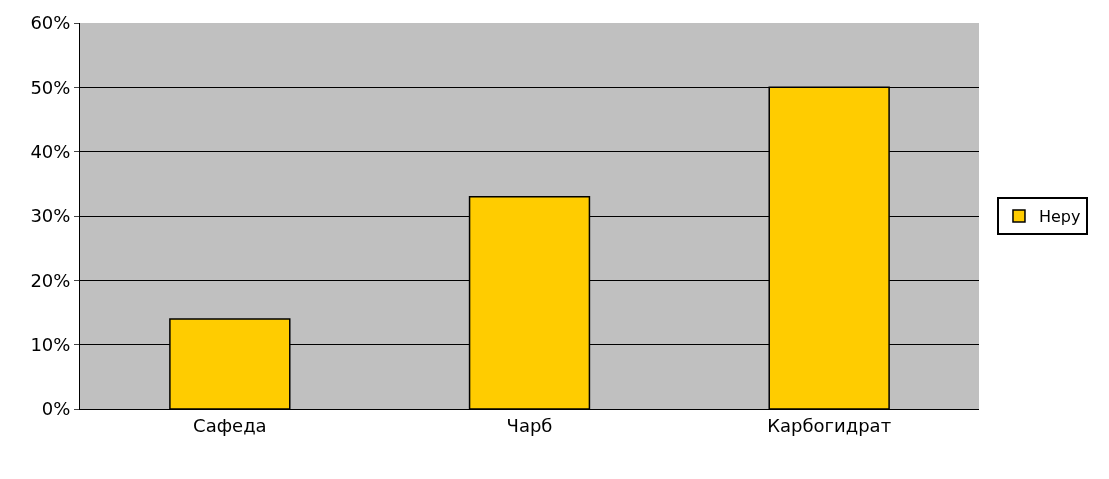 The width and height of the screenshot is (1109, 479). I want to click on y-tick-label: 40%, so click(50, 151).